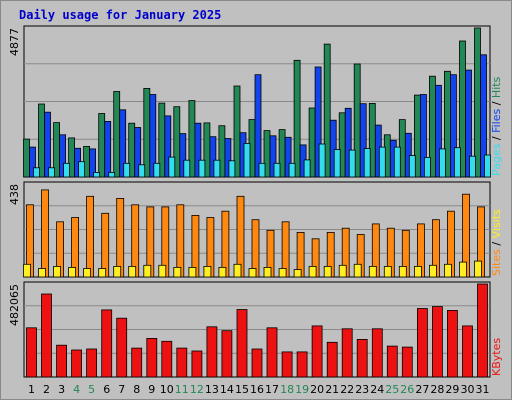 The height and width of the screenshot is (400, 512). What do you see at coordinates (242, 389) in the screenshot?
I see `x-tick-label-15: 15` at bounding box center [242, 389].